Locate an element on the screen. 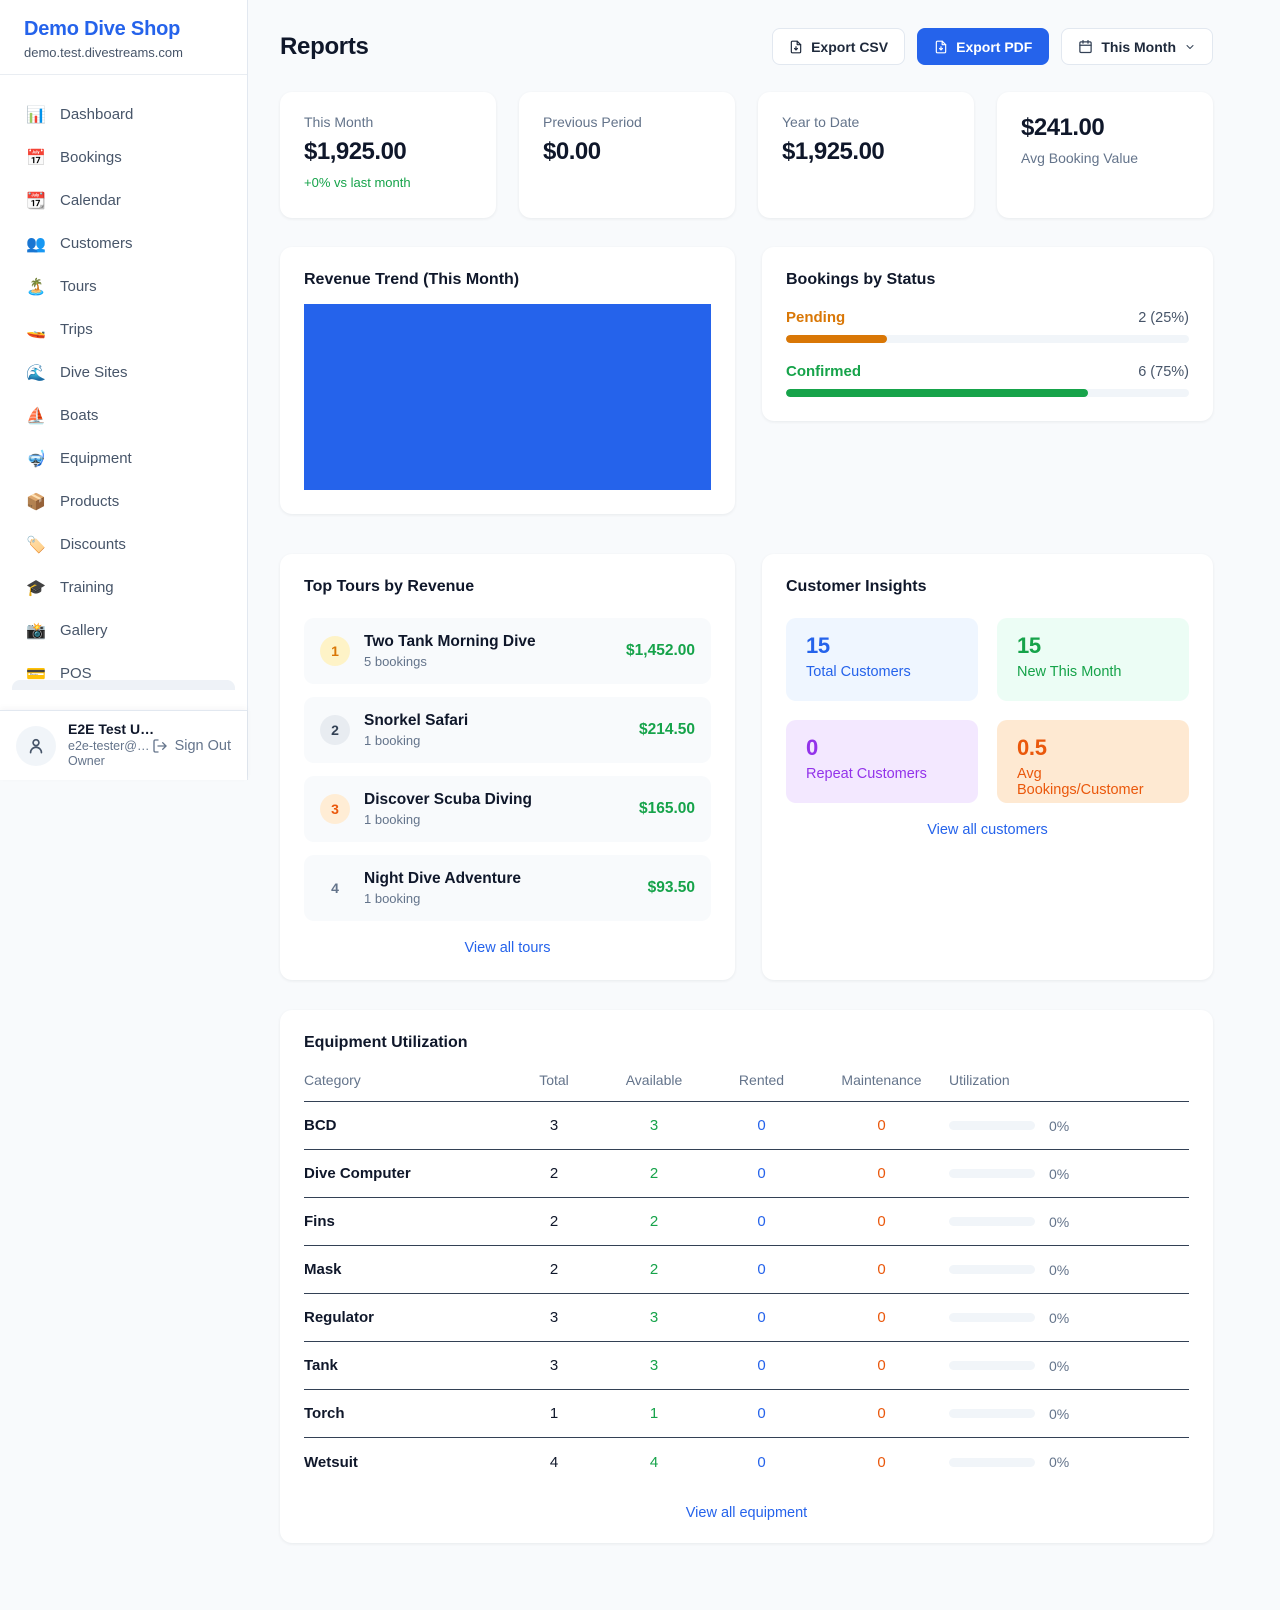 The image size is (1280, 1610). sidebar-item-reports-partial is located at coordinates (123, 685).